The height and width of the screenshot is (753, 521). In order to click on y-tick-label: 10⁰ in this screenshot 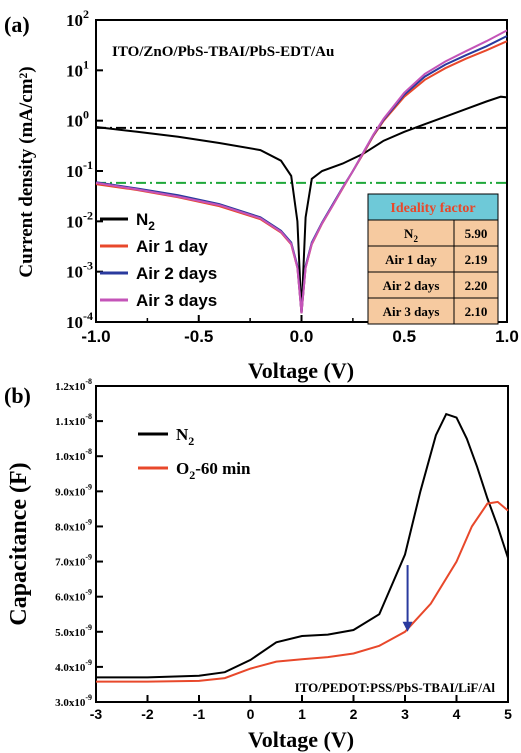, I will do `click(77, 119)`.